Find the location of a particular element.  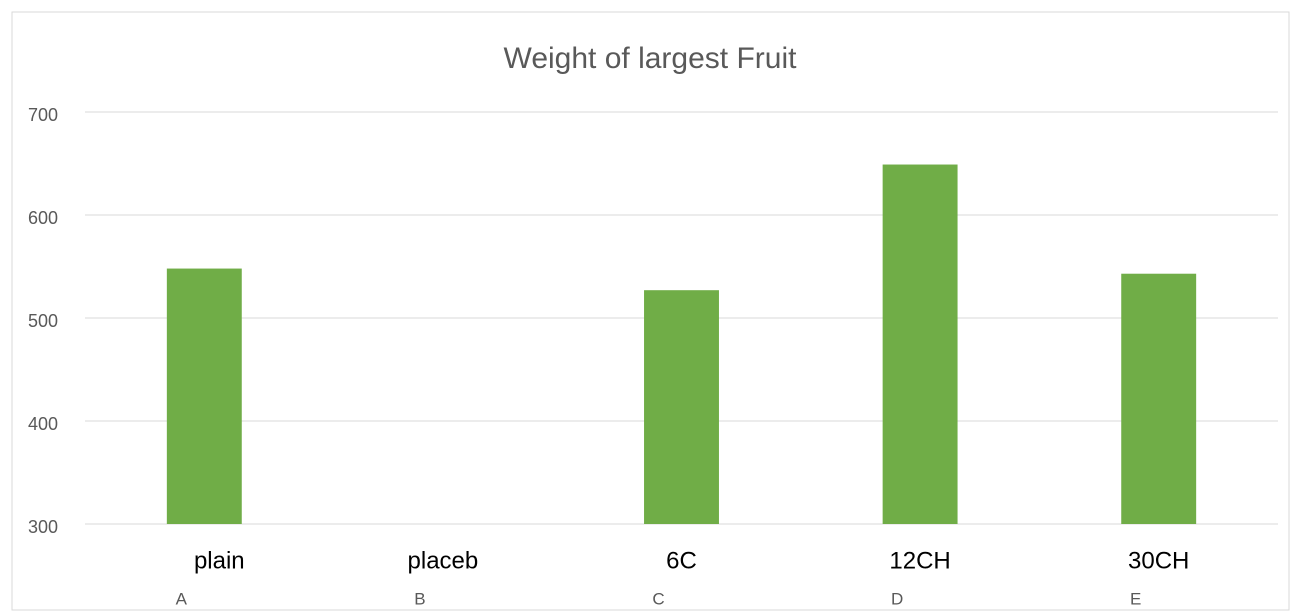

category-label: placeb is located at coordinates (443, 560).